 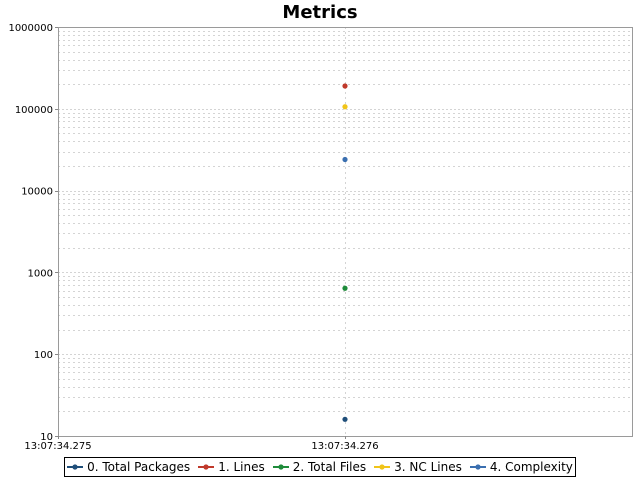 I want to click on y-tick-label: 10000, so click(x=37, y=192).